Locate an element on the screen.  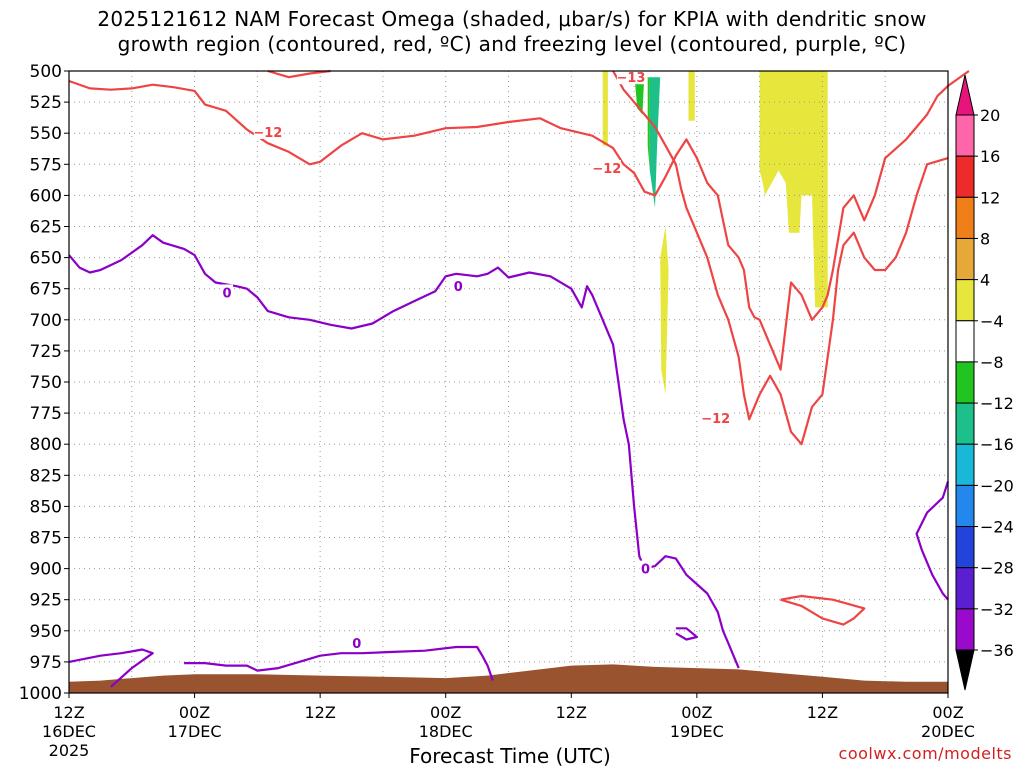
colorbar-label: −16 is located at coordinates (997, 444).